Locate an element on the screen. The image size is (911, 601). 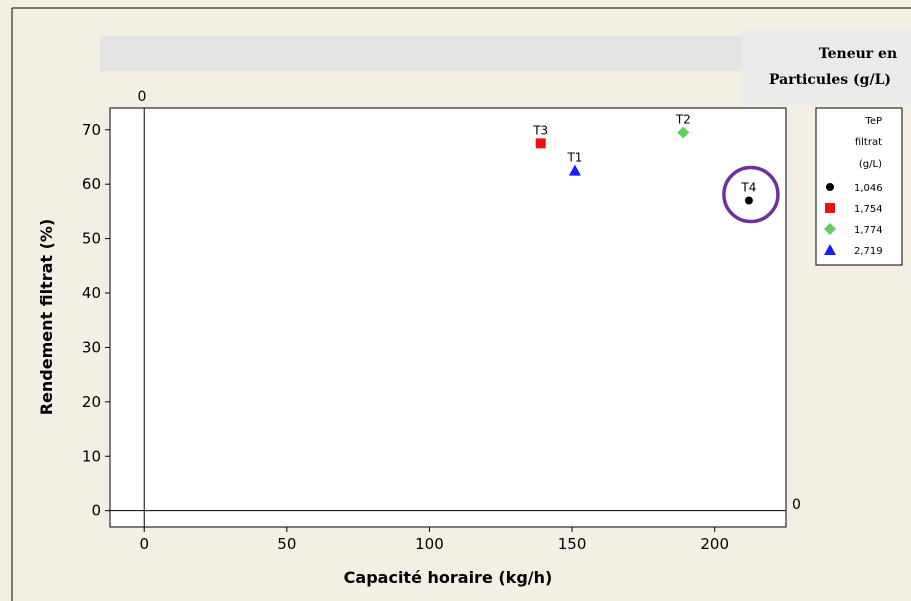
data-points: T4 T3 T2 T1 is located at coordinates (644, 158).